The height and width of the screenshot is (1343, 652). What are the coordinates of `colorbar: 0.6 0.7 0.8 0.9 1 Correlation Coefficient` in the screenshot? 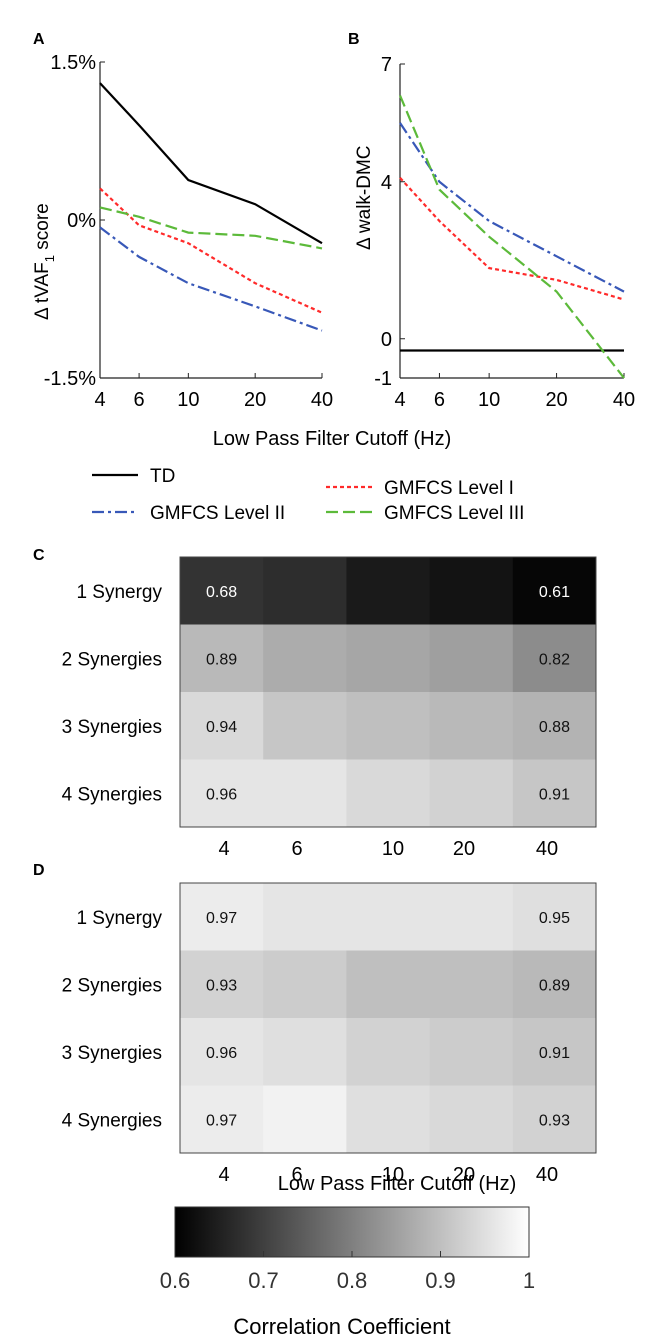 It's located at (347, 1272).